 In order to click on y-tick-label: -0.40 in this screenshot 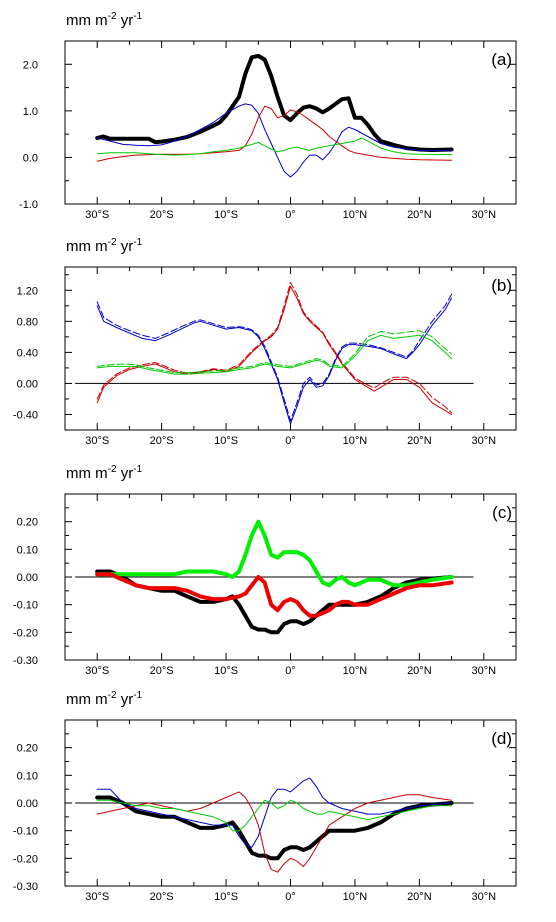, I will do `click(25, 415)`.